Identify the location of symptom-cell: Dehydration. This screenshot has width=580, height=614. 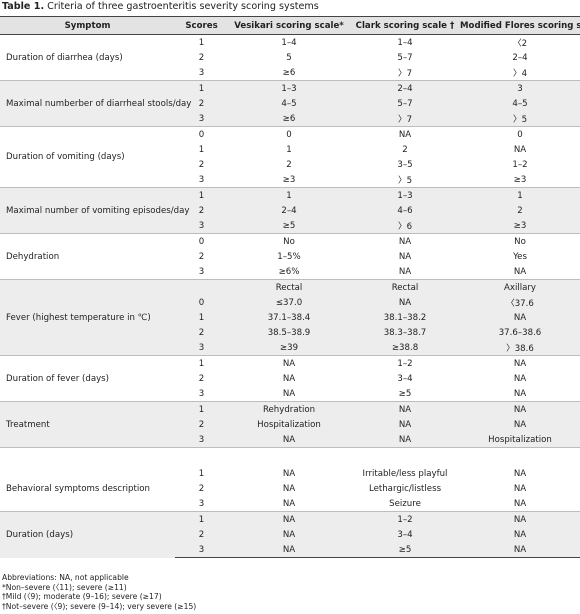
(87, 256).